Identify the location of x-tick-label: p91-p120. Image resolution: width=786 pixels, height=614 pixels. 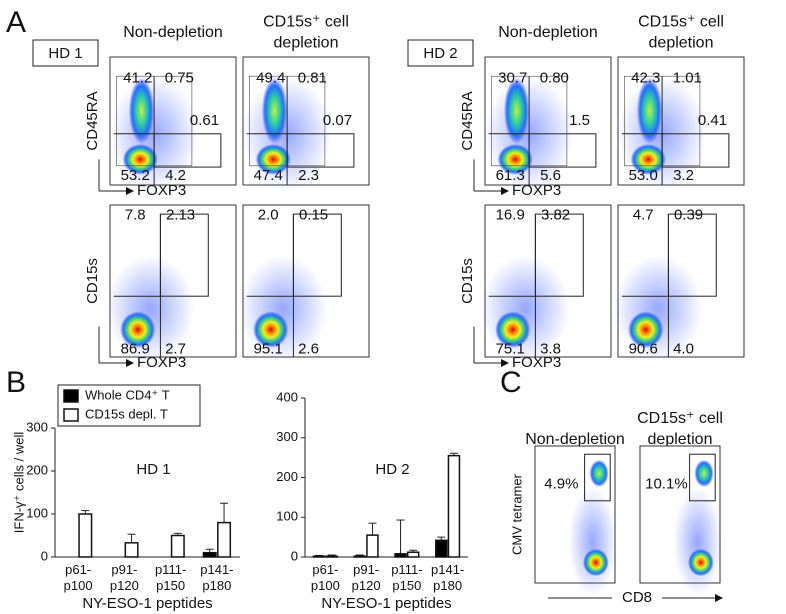
(124, 577).